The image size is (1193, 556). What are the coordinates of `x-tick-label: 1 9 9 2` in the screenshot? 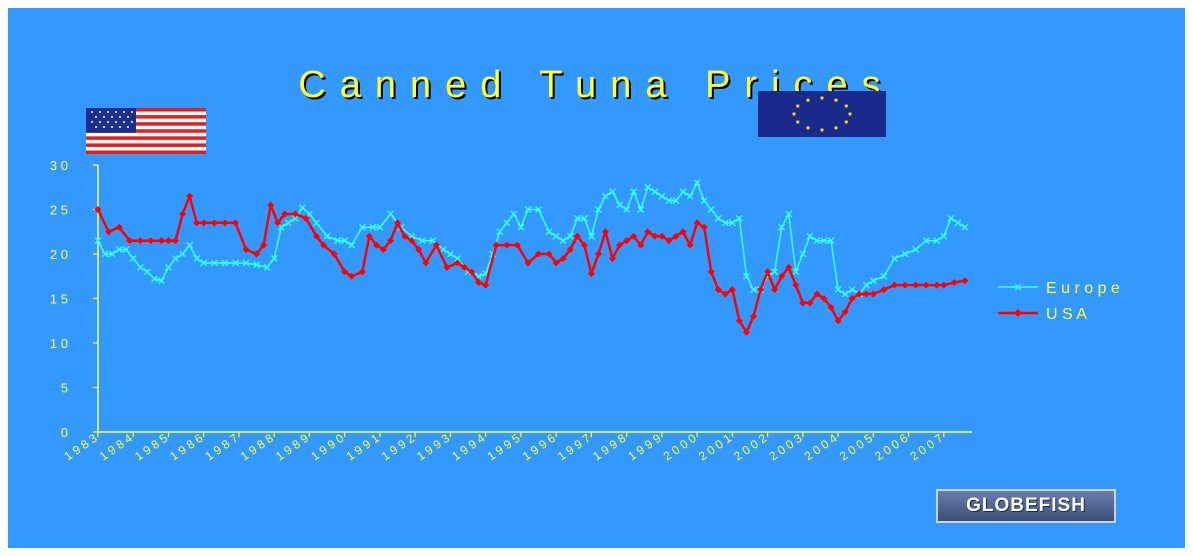 It's located at (398, 447).